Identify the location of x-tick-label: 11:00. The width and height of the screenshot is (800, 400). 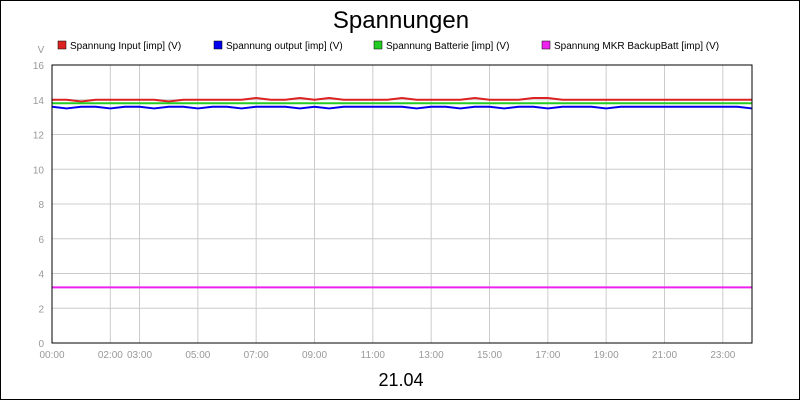
(373, 355).